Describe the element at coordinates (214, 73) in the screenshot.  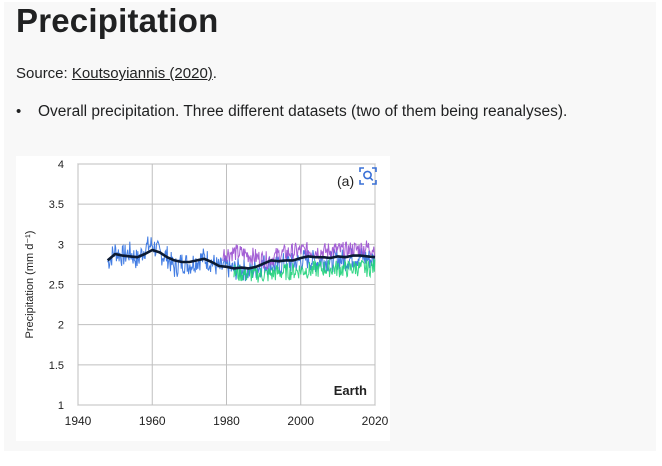
I see `source-suffix: .` at that location.